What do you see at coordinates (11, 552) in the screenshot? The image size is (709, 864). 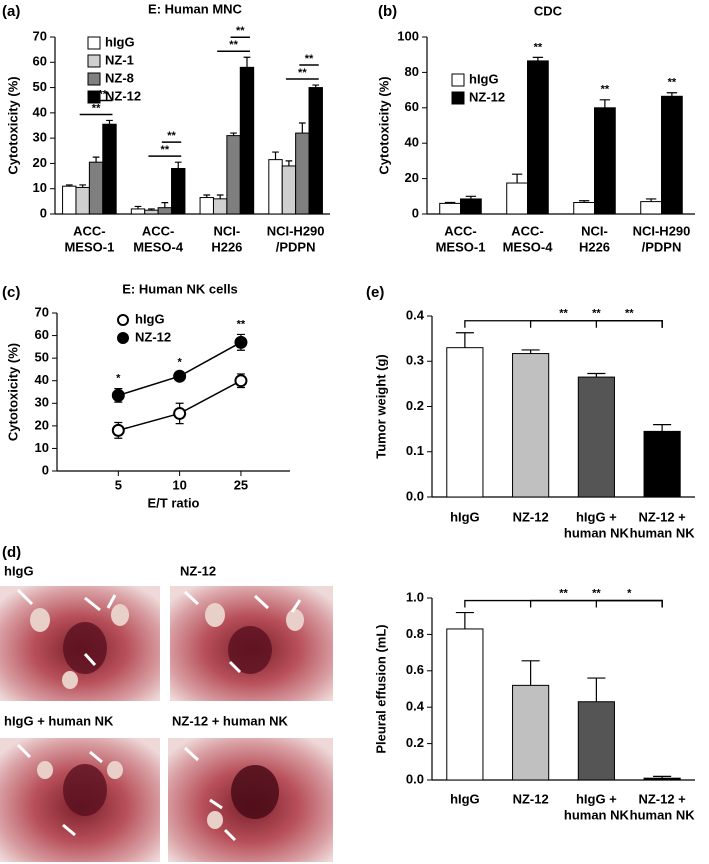 I see `panel-label: (d)` at bounding box center [11, 552].